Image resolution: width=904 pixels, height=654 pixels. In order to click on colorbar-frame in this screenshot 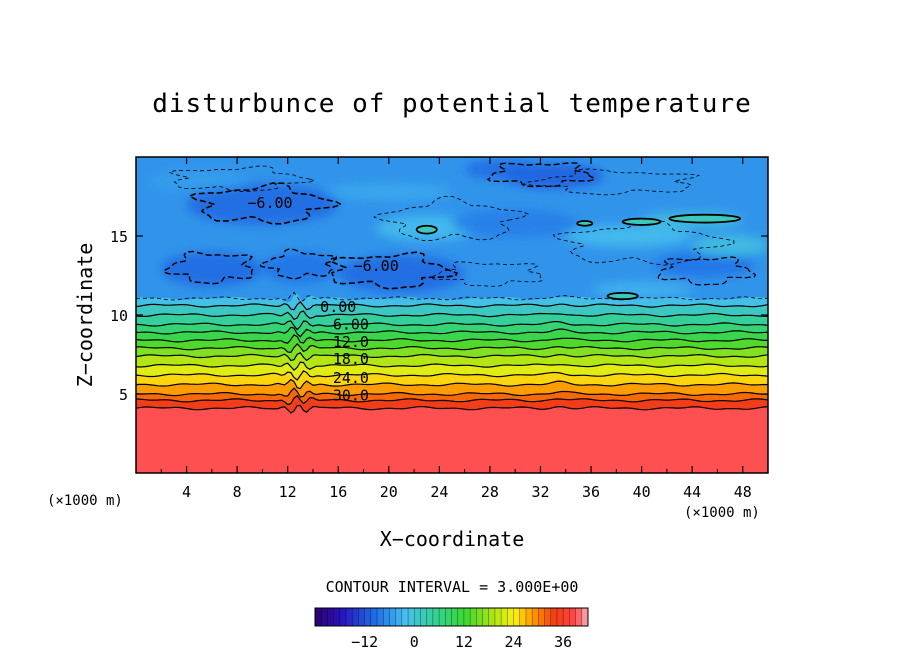, I will do `click(451, 617)`.